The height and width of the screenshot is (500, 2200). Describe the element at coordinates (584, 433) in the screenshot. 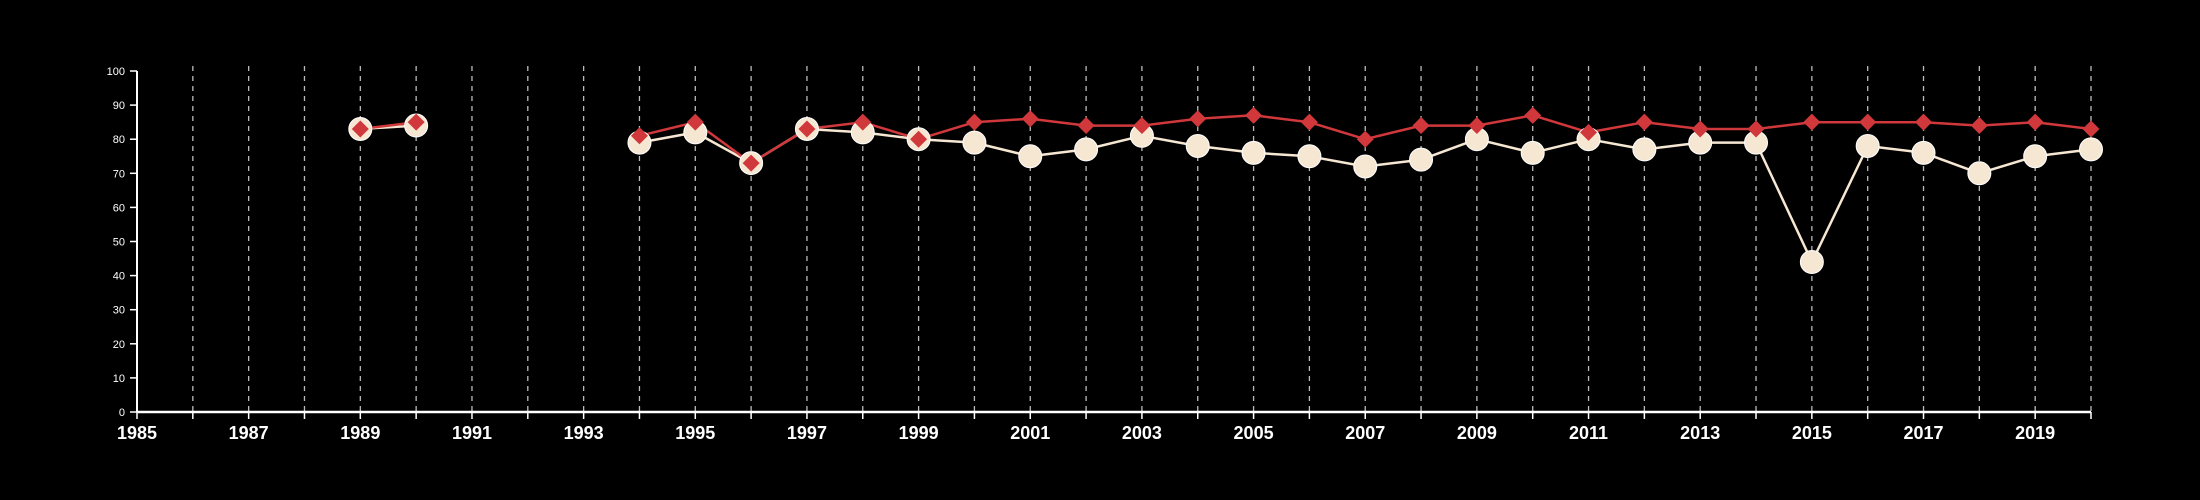

I see `x-tick-label: 1993` at that location.